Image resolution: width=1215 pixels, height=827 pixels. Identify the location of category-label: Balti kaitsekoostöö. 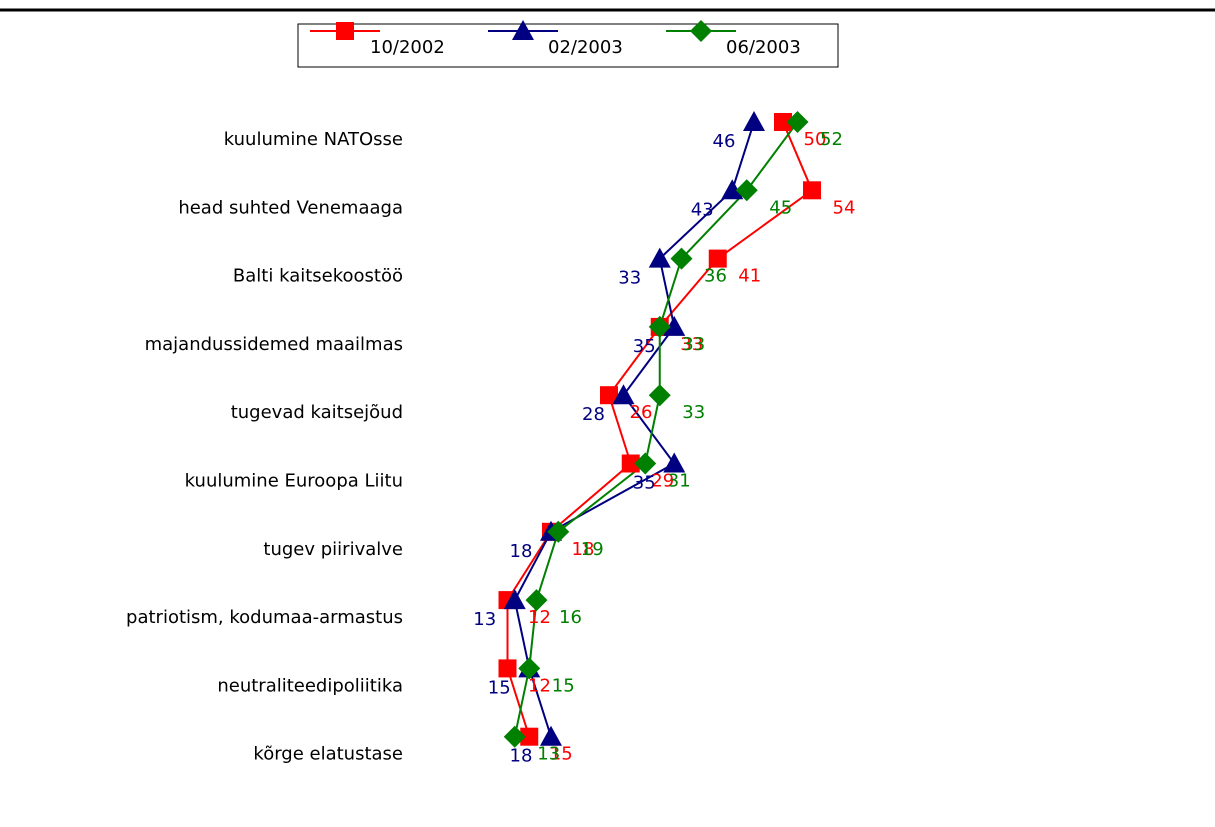
(318, 276).